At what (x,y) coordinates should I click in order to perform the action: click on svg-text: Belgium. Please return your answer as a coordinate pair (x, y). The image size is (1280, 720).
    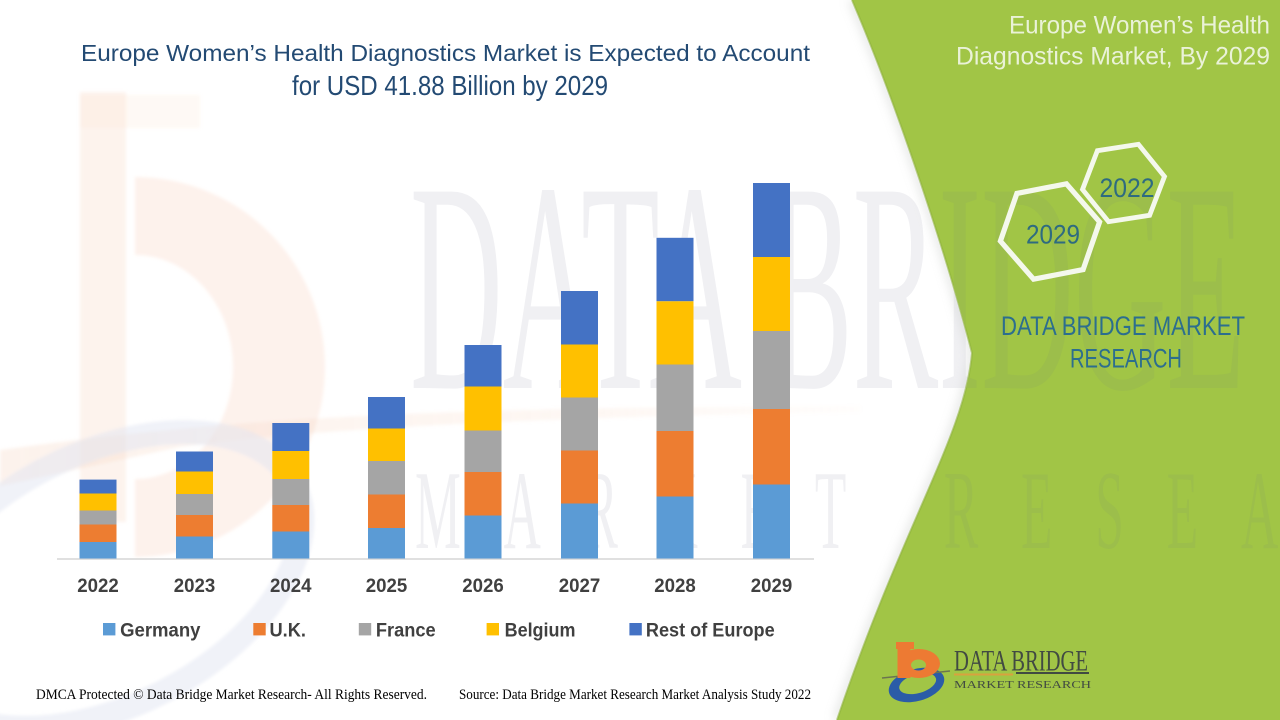
    Looking at the image, I should click on (540, 631).